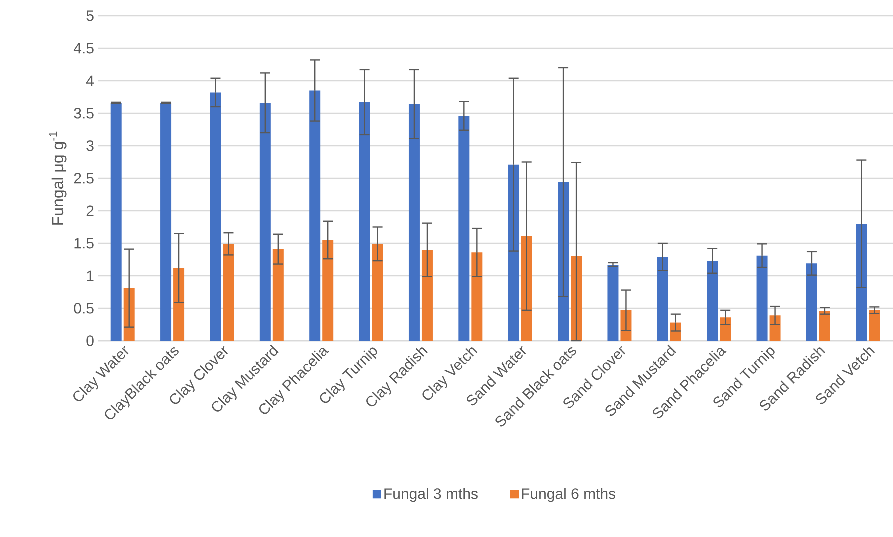 The width and height of the screenshot is (893, 537). Describe the element at coordinates (84, 113) in the screenshot. I see `y-tick-label: 3.5` at that location.